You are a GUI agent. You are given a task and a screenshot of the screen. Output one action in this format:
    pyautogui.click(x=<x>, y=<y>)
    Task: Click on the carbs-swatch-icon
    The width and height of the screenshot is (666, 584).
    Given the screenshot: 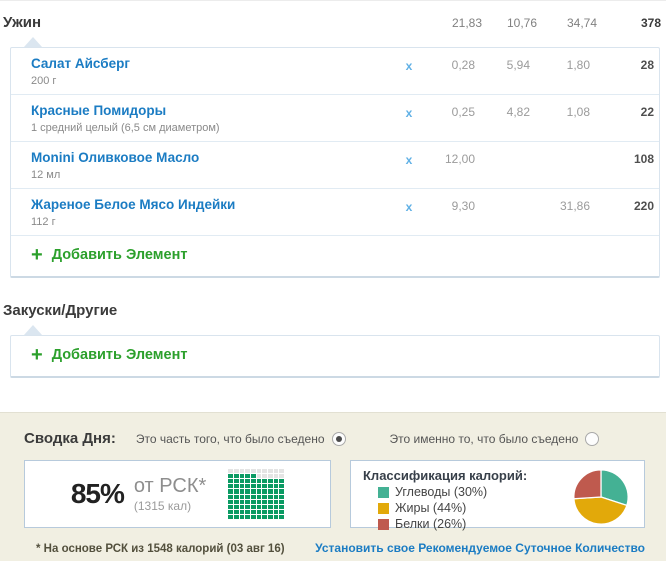 What is the action you would take?
    pyautogui.click(x=383, y=492)
    